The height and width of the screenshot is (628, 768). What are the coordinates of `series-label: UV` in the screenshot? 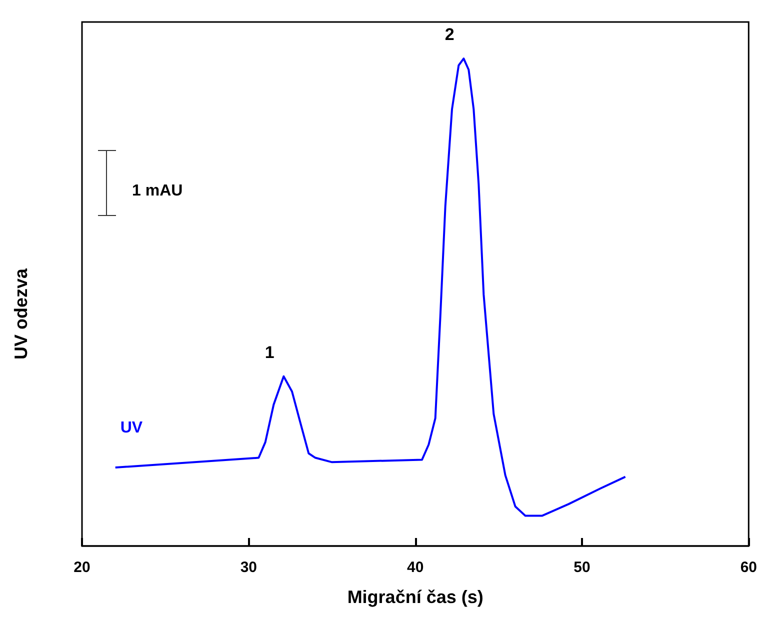 It's located at (131, 427).